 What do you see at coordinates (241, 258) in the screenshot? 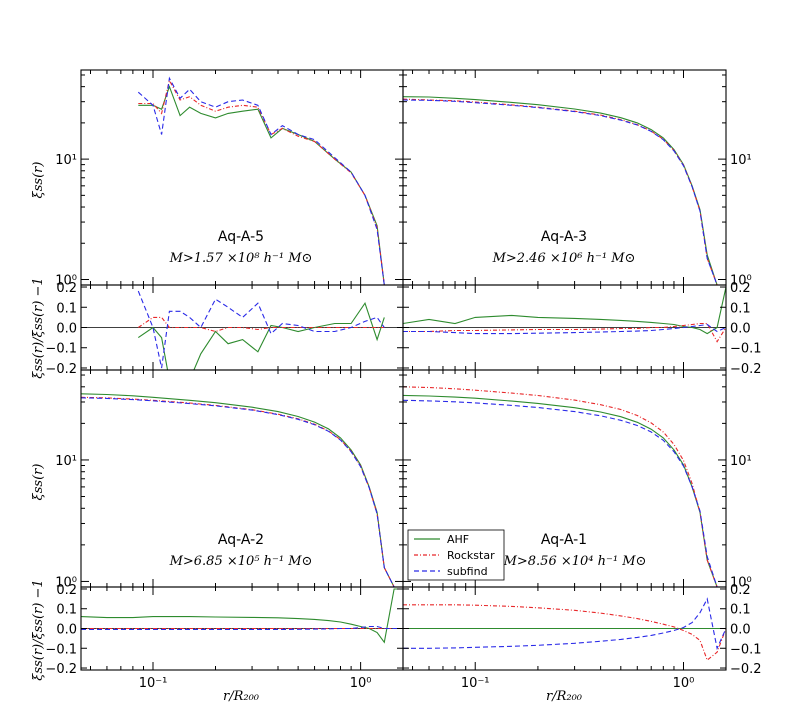
I see `mass-label-aq-a-5: M>1.57 ×10⁸ h⁻¹ M⊙` at bounding box center [241, 258].